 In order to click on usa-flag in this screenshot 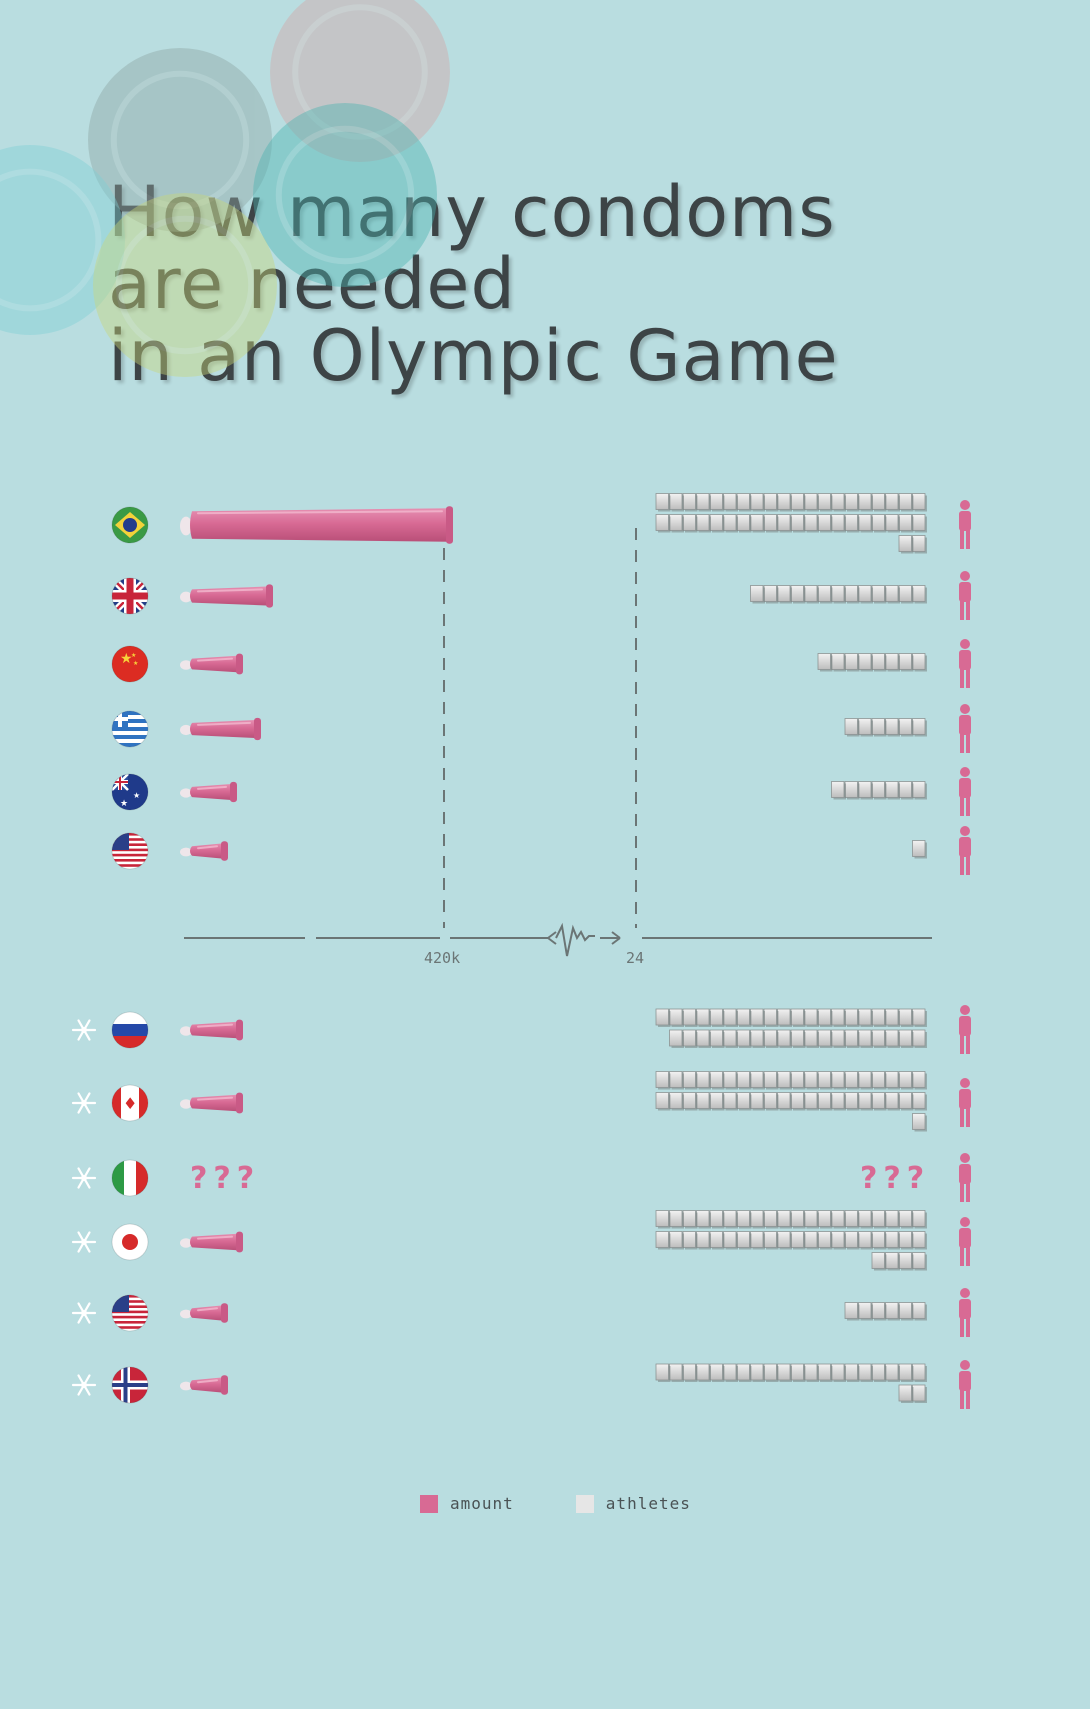, I will do `click(130, 851)`.